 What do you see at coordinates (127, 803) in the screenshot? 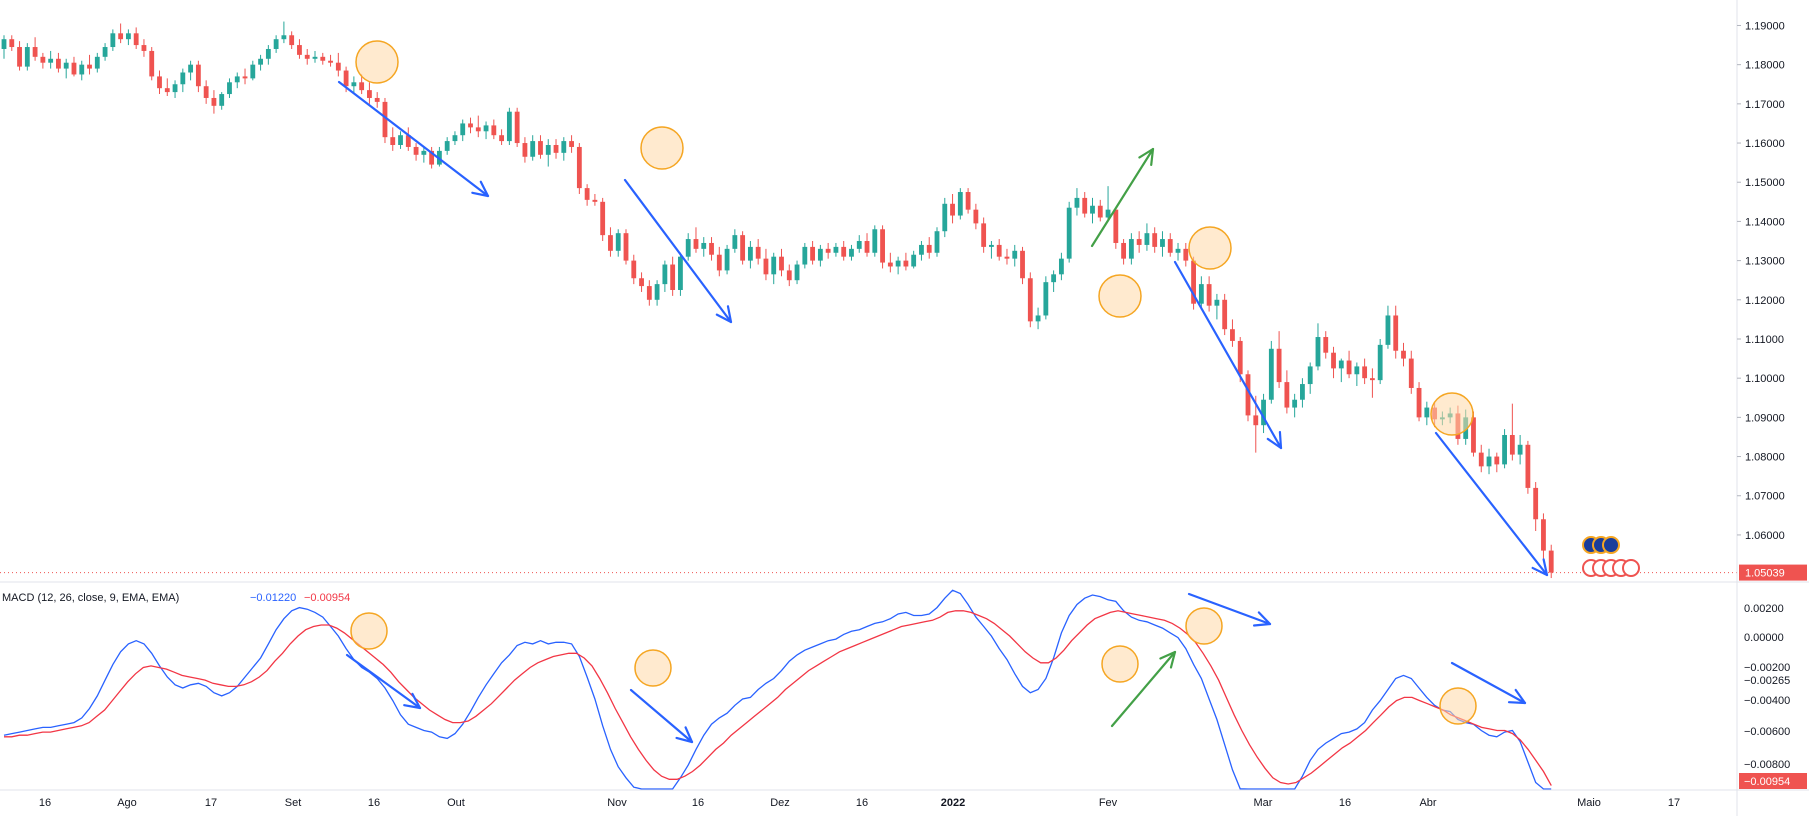
I see `time-axis-label: Ago` at bounding box center [127, 803].